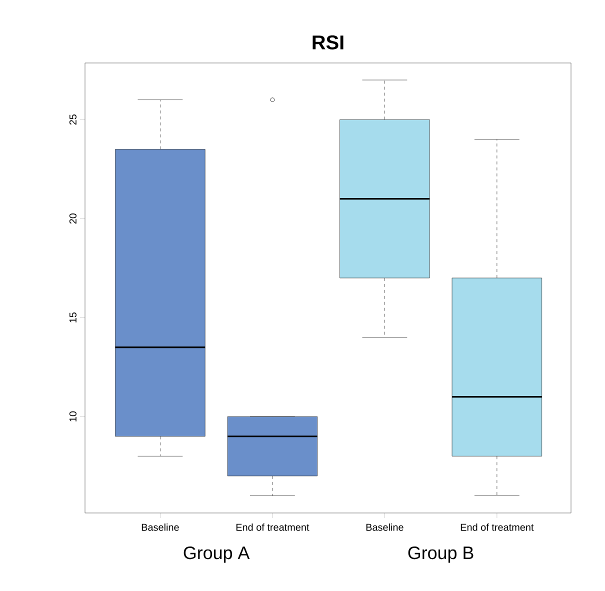  What do you see at coordinates (441, 554) in the screenshot?
I see `text: Group B` at bounding box center [441, 554].